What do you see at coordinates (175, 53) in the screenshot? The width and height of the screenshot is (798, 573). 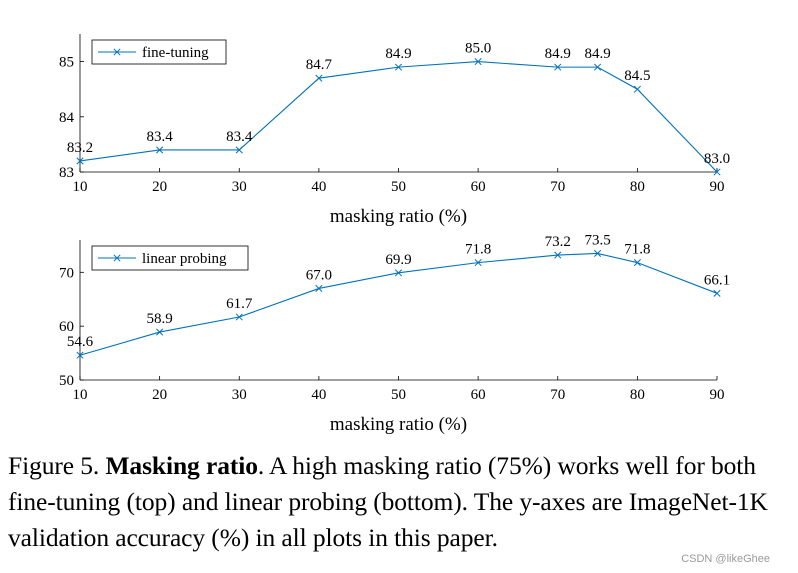 I see `legend-label: fine-tuning` at bounding box center [175, 53].